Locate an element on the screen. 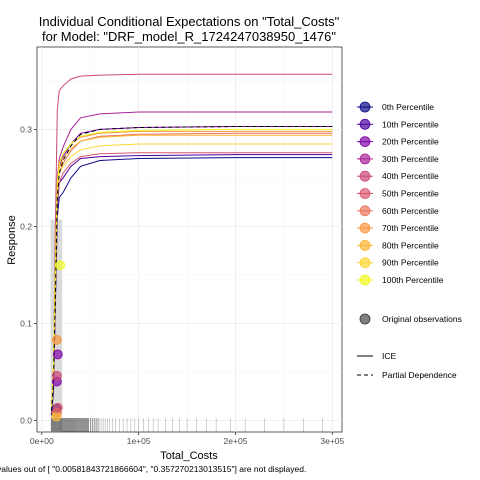 The image size is (480, 480). legend-label-9: 90th Percentile is located at coordinates (410, 263).